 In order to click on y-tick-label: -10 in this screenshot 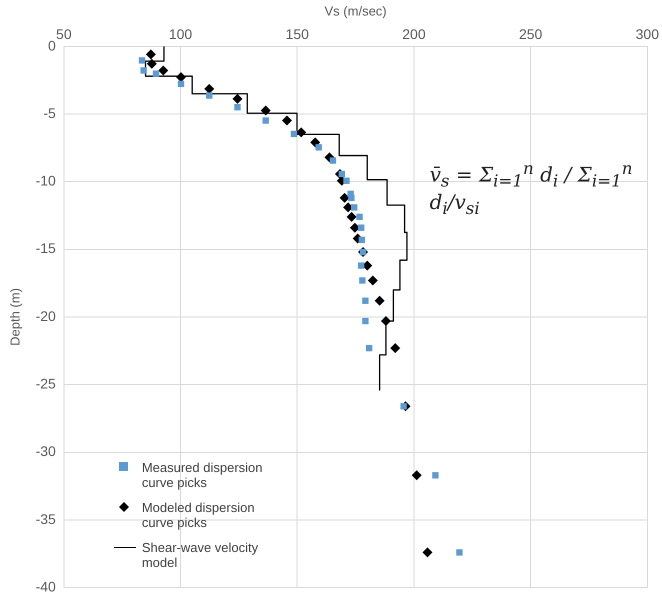, I will do `click(46, 180)`.